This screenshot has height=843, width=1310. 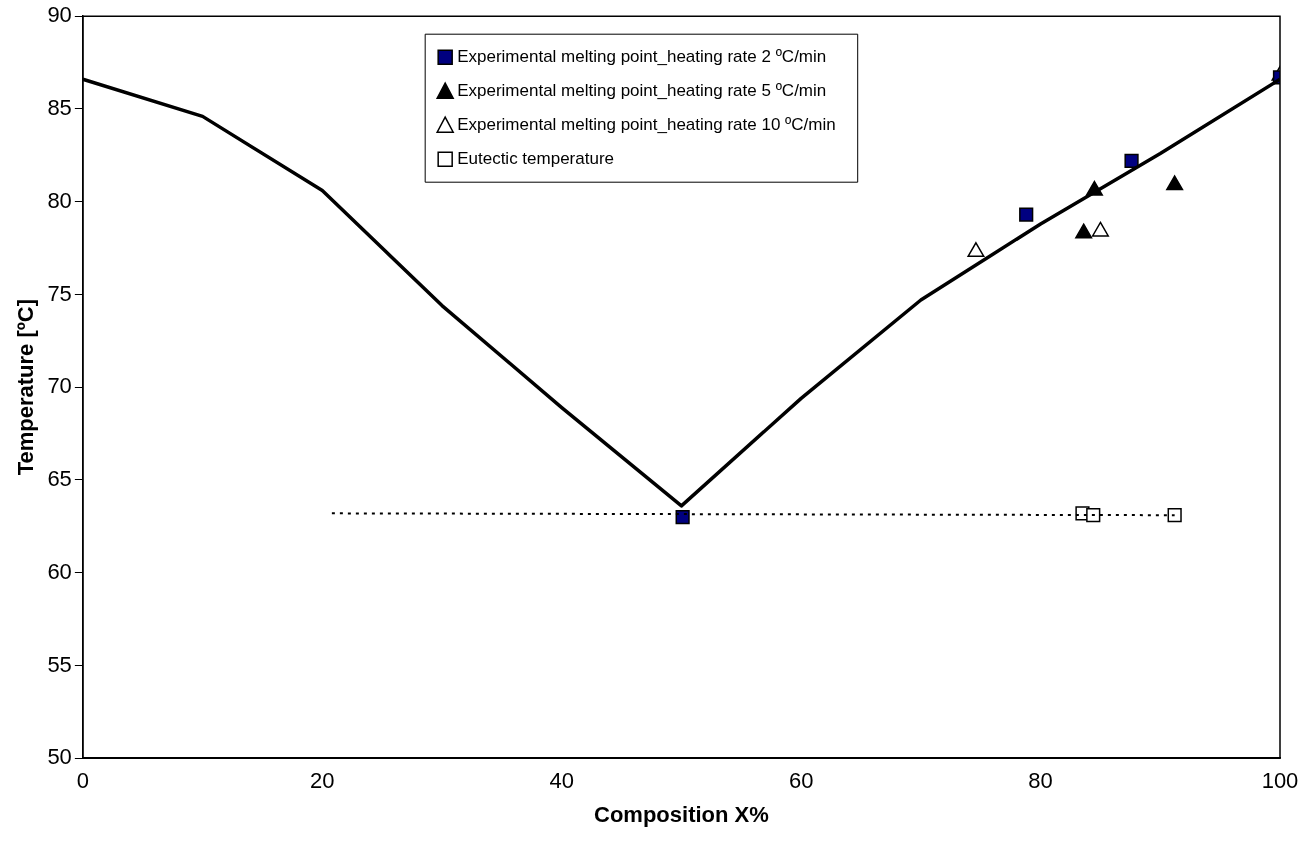 I want to click on legend-label: Experimental melting point_heating rate 10 ºC/min, so click(x=646, y=124).